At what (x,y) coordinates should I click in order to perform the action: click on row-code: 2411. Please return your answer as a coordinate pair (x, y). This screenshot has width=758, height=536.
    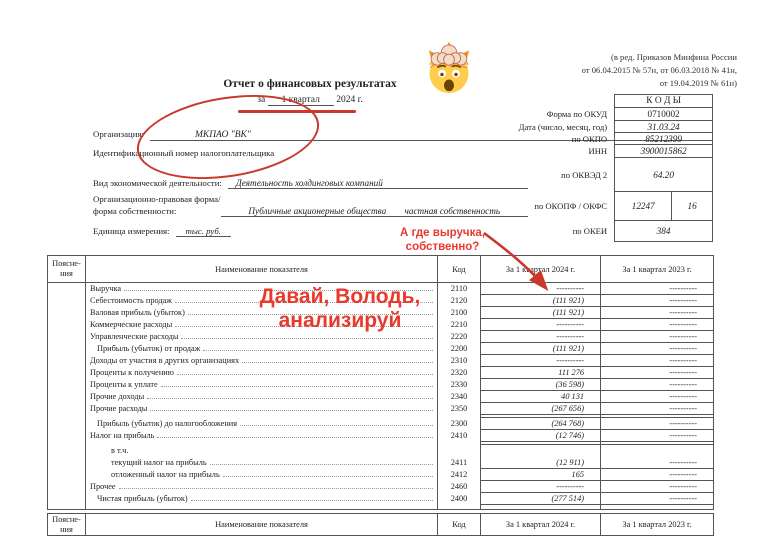
    Looking at the image, I should click on (459, 462).